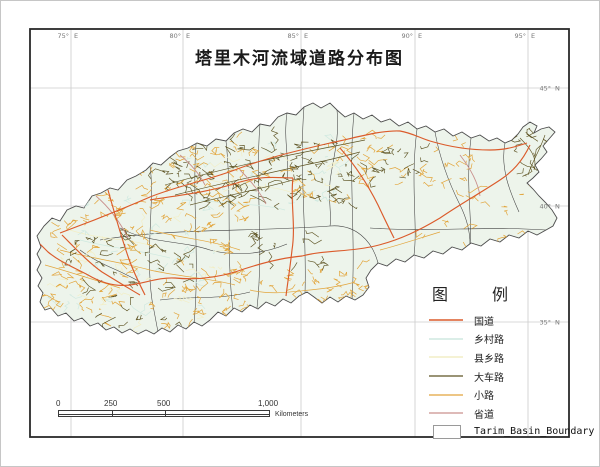 The height and width of the screenshot is (467, 600). I want to click on legend-item-shengdao: 省道, so click(499, 413).